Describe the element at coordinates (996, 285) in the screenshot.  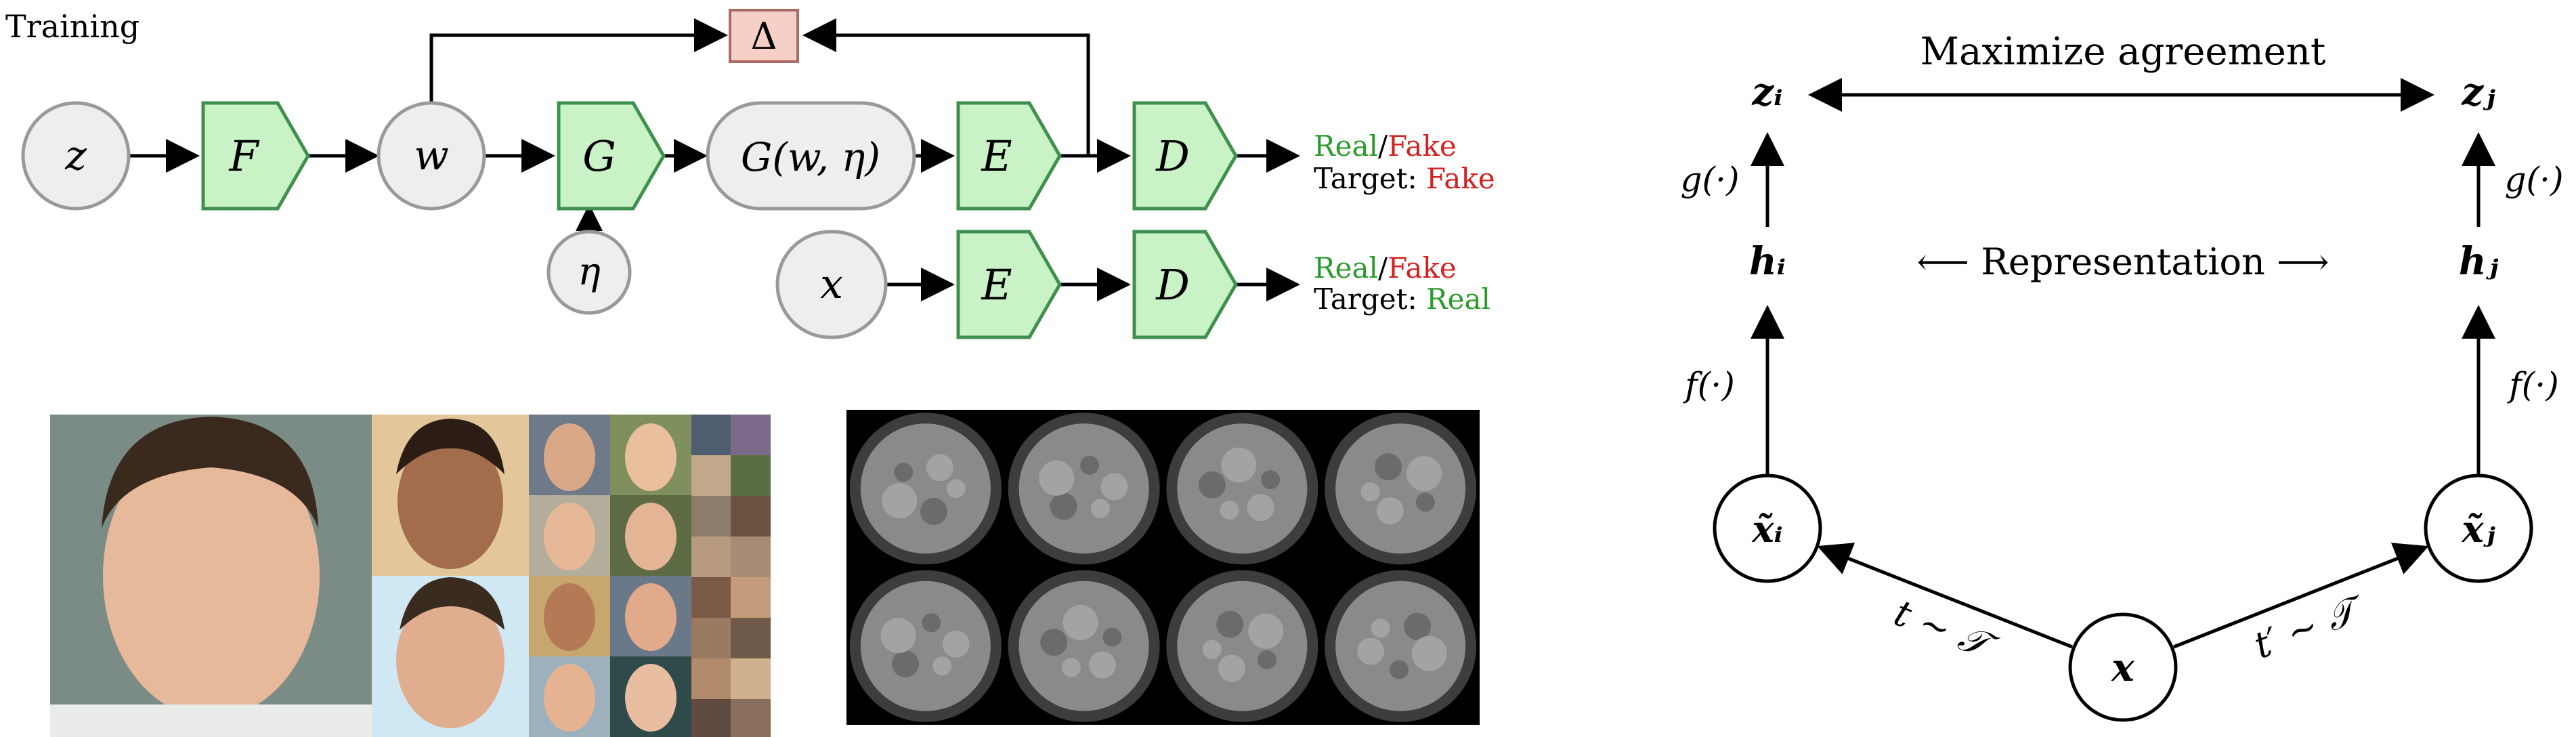
I see `block-E-bottom-label: E` at that location.